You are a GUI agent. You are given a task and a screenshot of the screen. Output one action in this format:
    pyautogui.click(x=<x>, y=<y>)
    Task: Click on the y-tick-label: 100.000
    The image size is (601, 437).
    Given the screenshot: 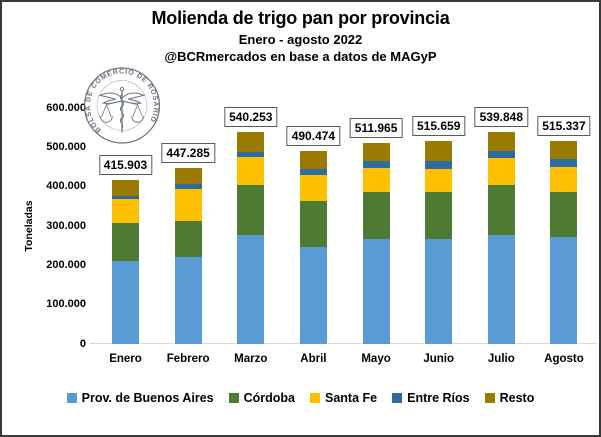 What is the action you would take?
    pyautogui.click(x=66, y=304)
    